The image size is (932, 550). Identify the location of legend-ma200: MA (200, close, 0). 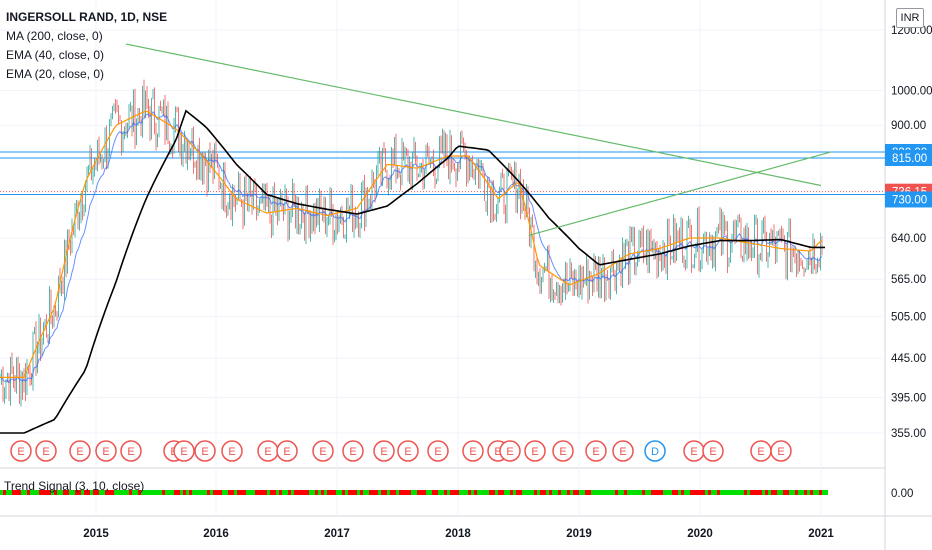
(54, 36).